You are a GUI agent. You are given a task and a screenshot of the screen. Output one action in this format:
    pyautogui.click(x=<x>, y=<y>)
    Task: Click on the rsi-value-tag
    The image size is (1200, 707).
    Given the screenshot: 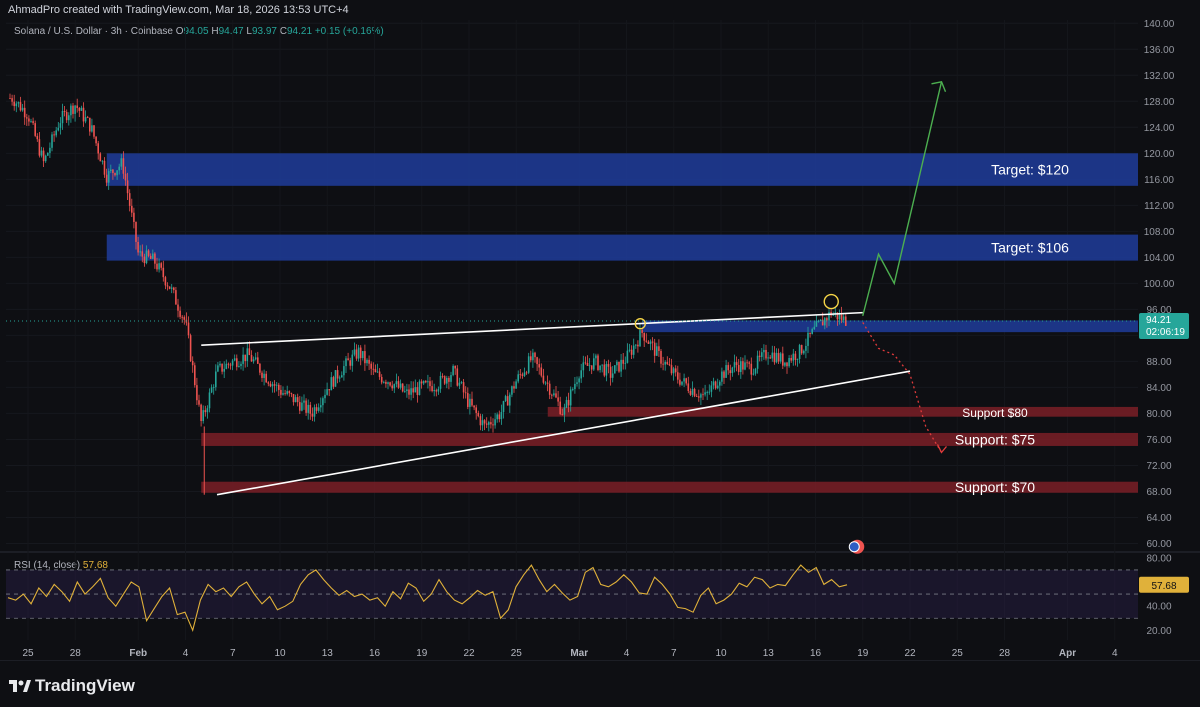 What is the action you would take?
    pyautogui.click(x=1164, y=584)
    